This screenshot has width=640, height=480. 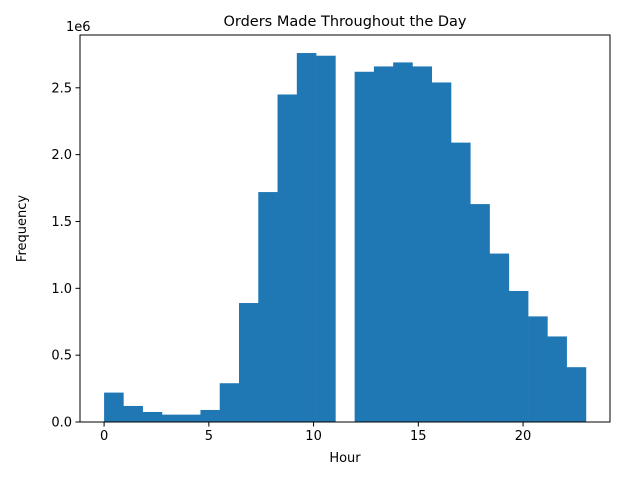 I want to click on x-tick-label: 20, so click(x=523, y=436).